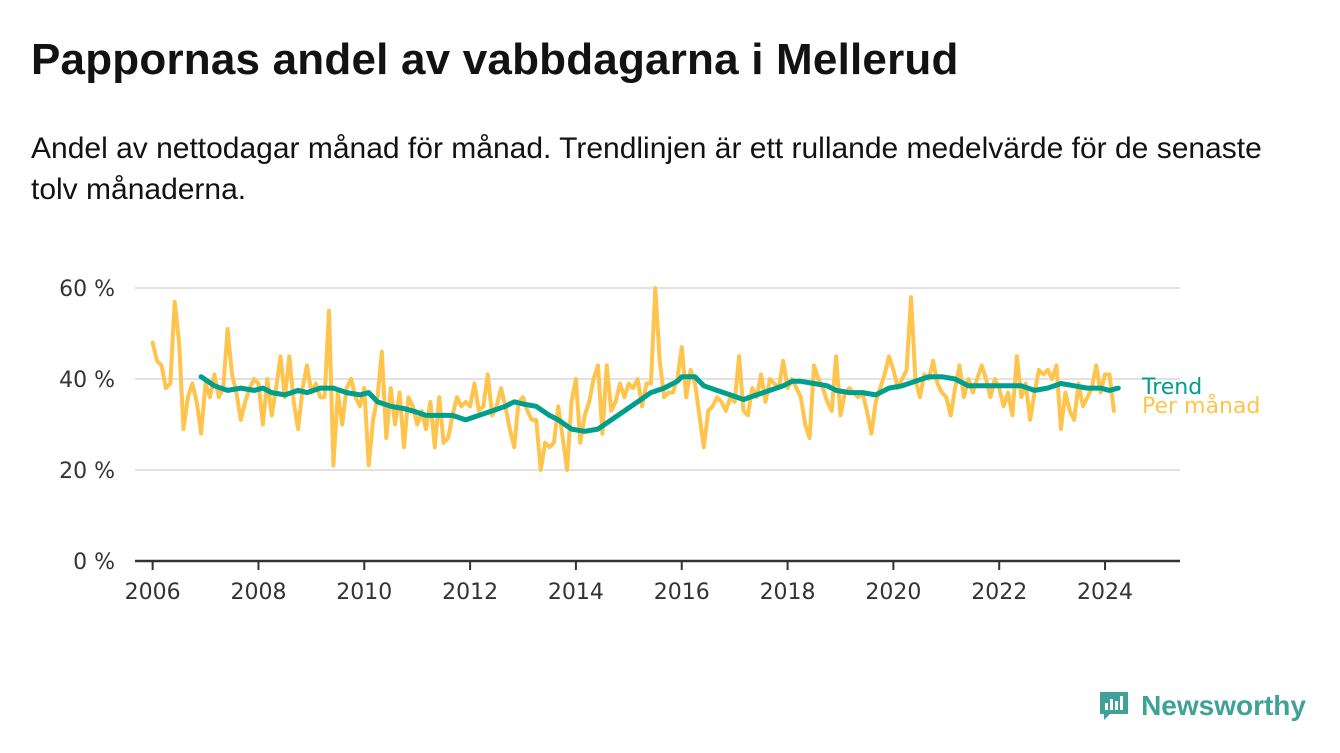  What do you see at coordinates (1105, 592) in the screenshot?
I see `x-tick-label: 2024` at bounding box center [1105, 592].